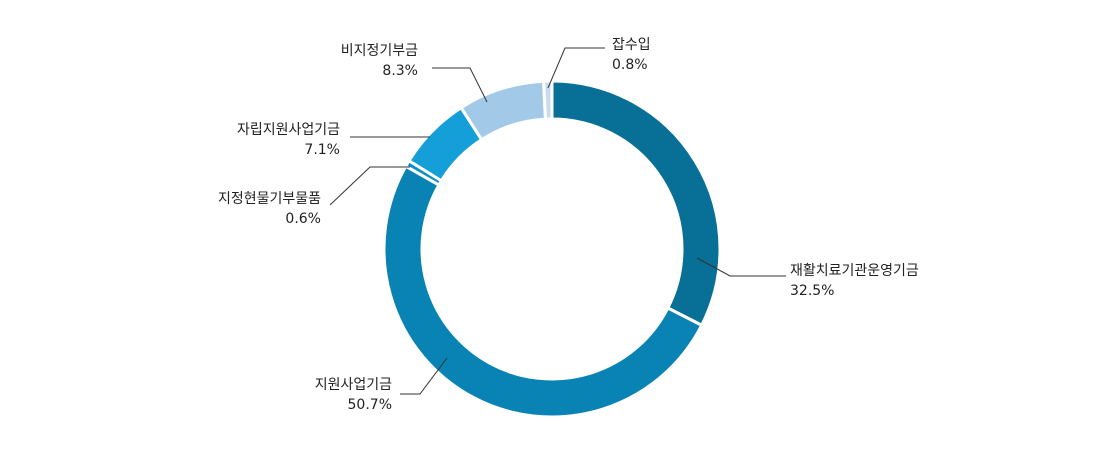 The height and width of the screenshot is (457, 1104). Describe the element at coordinates (269, 199) in the screenshot. I see `label-name-지정현물기부물품: 지정현물기부물품` at that location.